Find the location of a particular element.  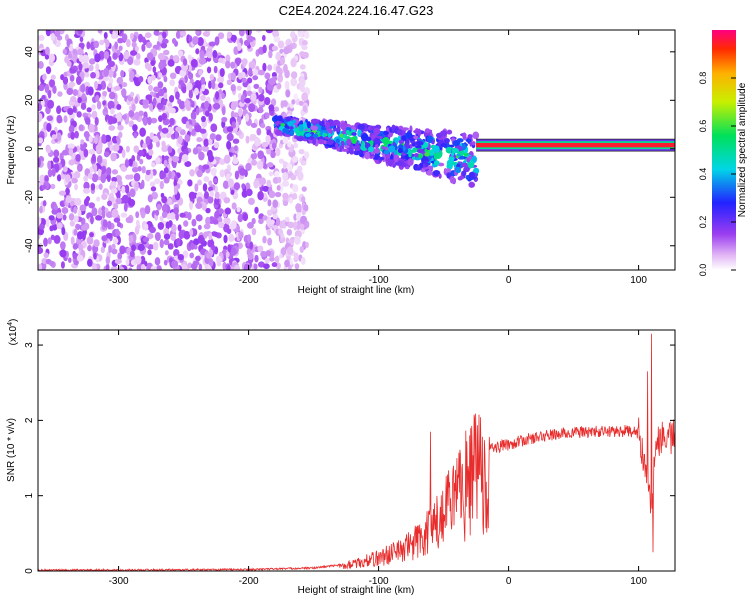

x-tick-label: -200 is located at coordinates (249, 581).